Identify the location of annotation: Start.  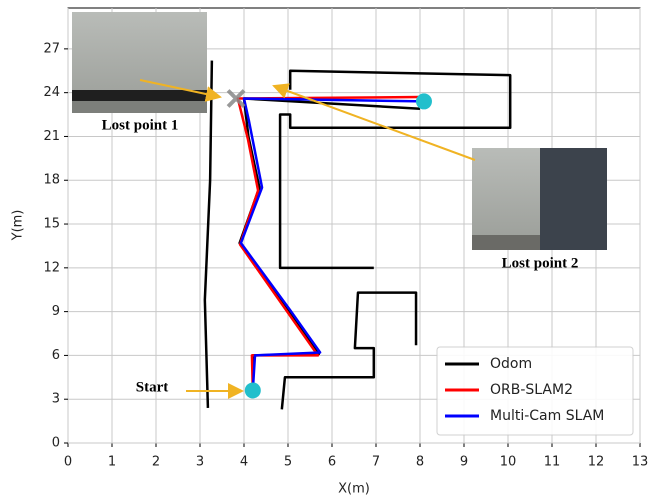
(152, 387).